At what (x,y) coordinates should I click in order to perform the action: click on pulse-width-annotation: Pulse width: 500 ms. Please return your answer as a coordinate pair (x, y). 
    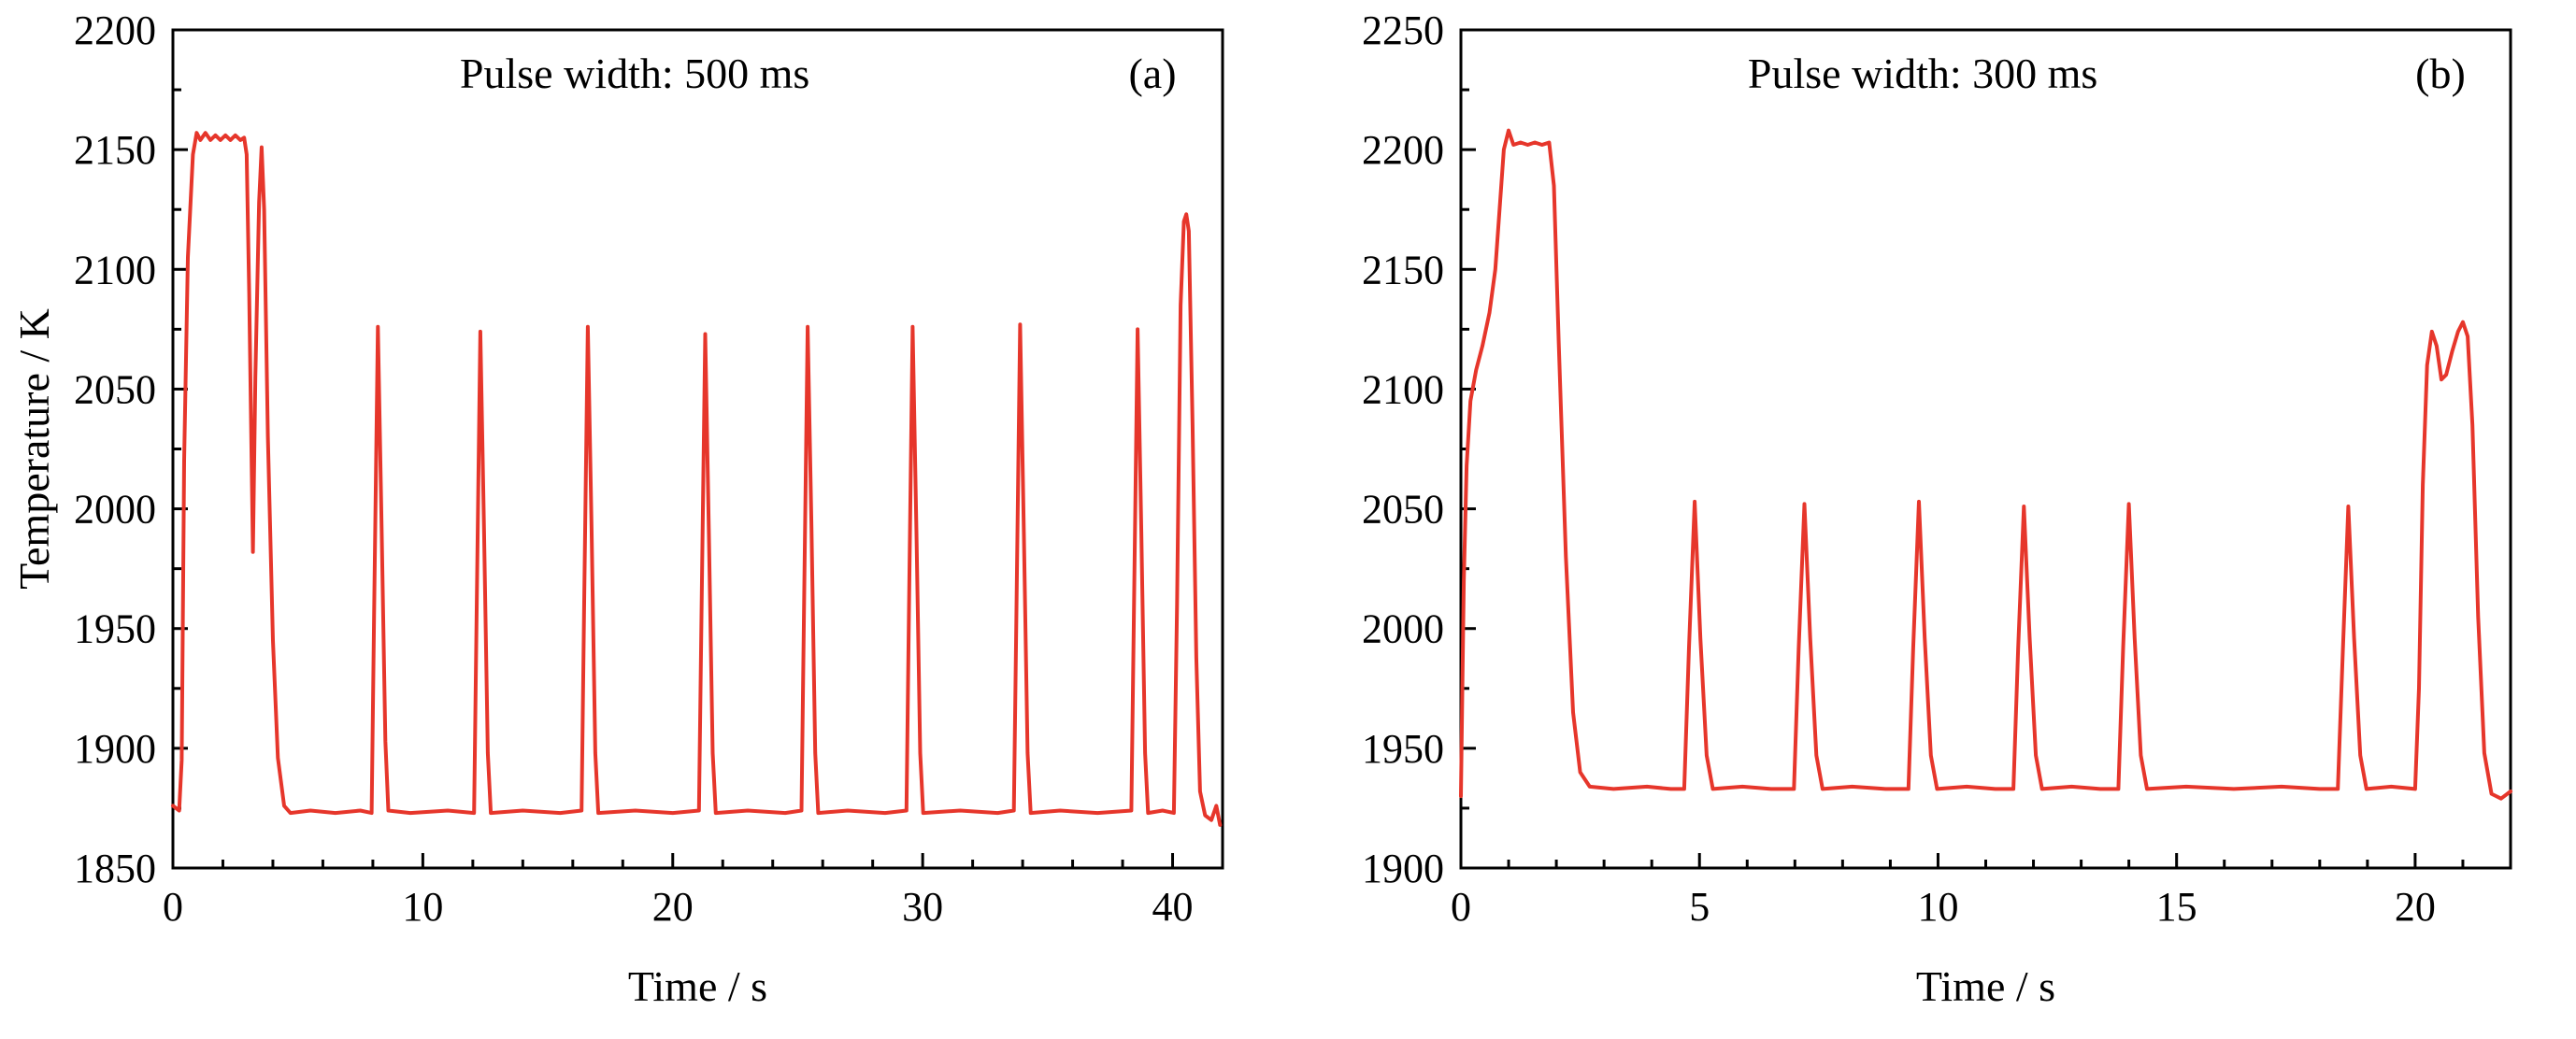
    Looking at the image, I should click on (634, 73).